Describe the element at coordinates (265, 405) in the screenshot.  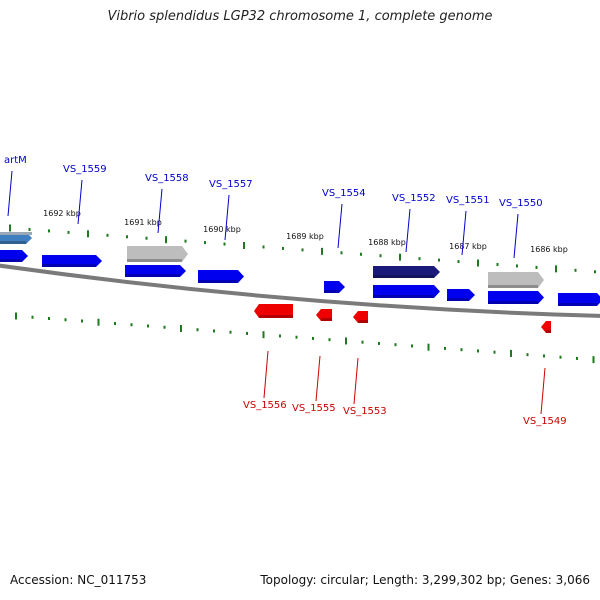
I see `gene-label-reverse: VS_1556` at that location.